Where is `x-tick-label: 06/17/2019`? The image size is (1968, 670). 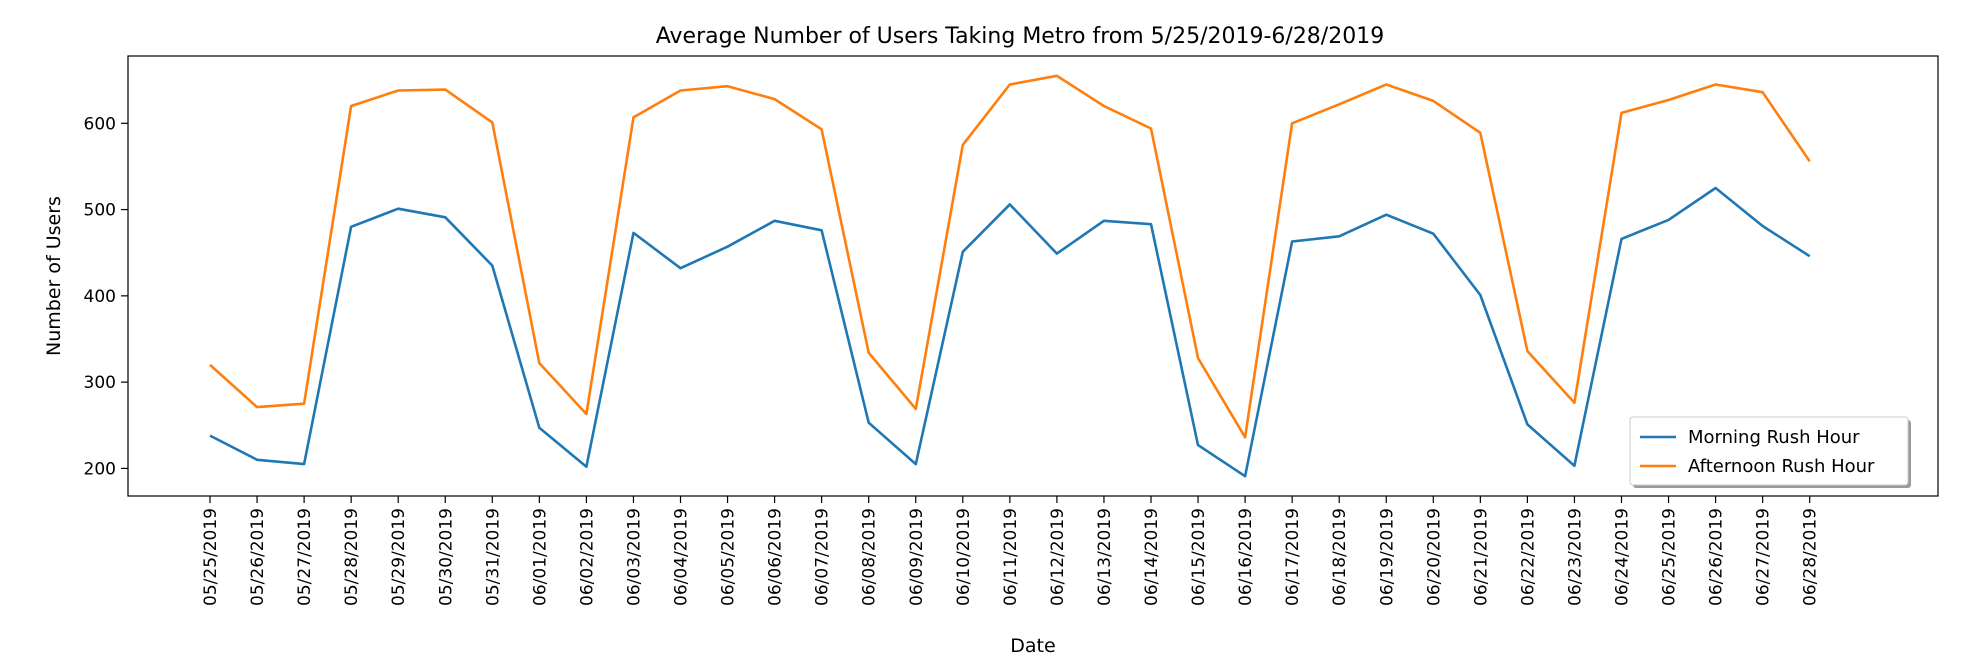
x-tick-label: 06/17/2019 is located at coordinates (1293, 557).